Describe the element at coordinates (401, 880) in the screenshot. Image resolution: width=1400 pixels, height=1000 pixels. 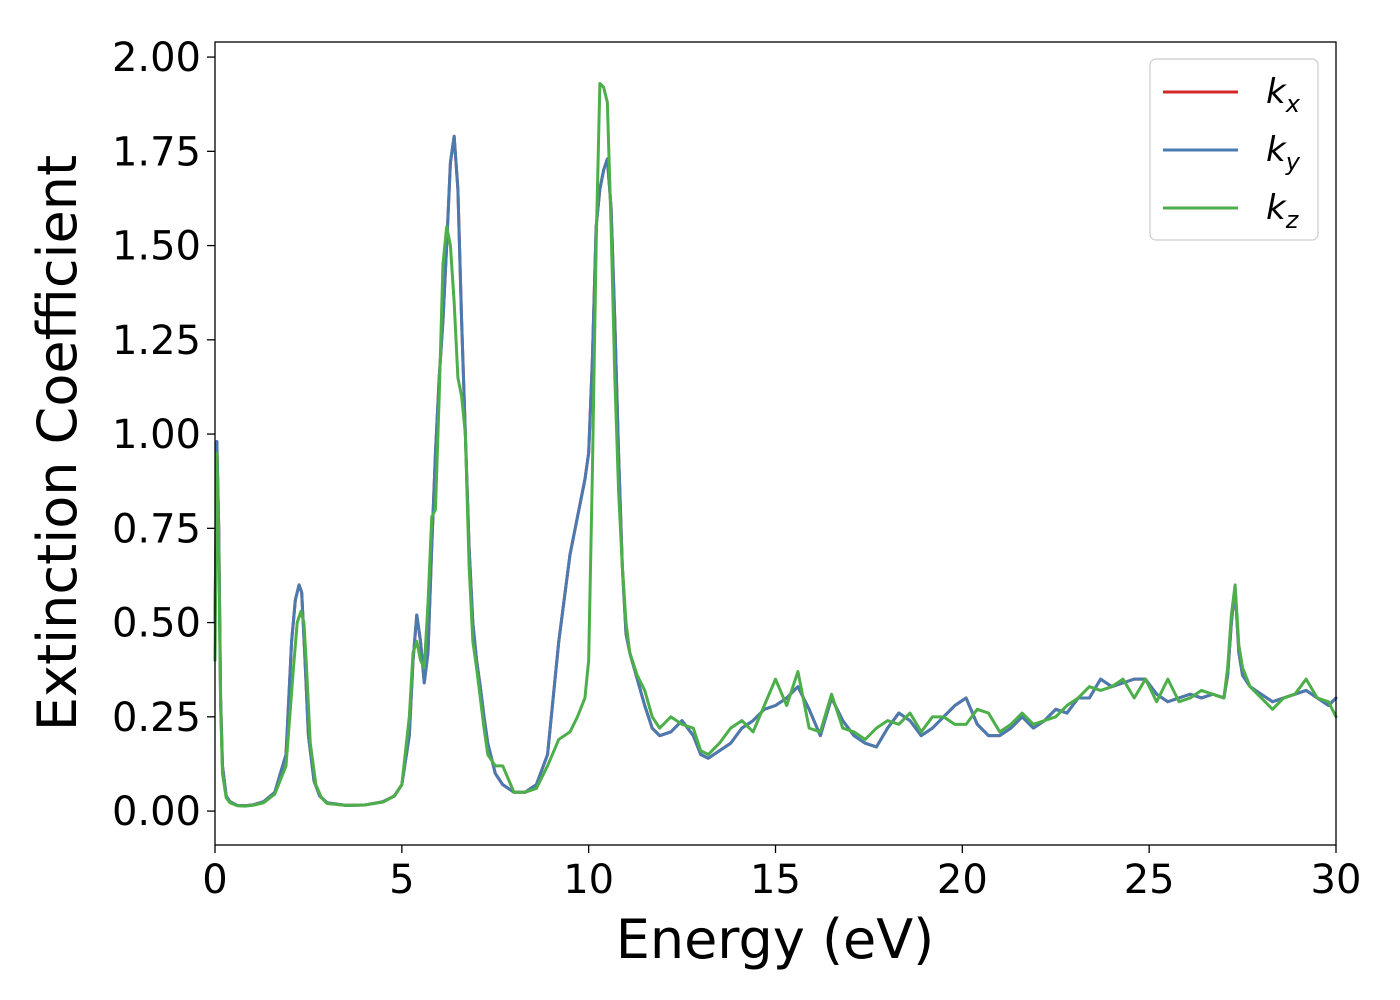
I see `x-tick-label: 5` at that location.